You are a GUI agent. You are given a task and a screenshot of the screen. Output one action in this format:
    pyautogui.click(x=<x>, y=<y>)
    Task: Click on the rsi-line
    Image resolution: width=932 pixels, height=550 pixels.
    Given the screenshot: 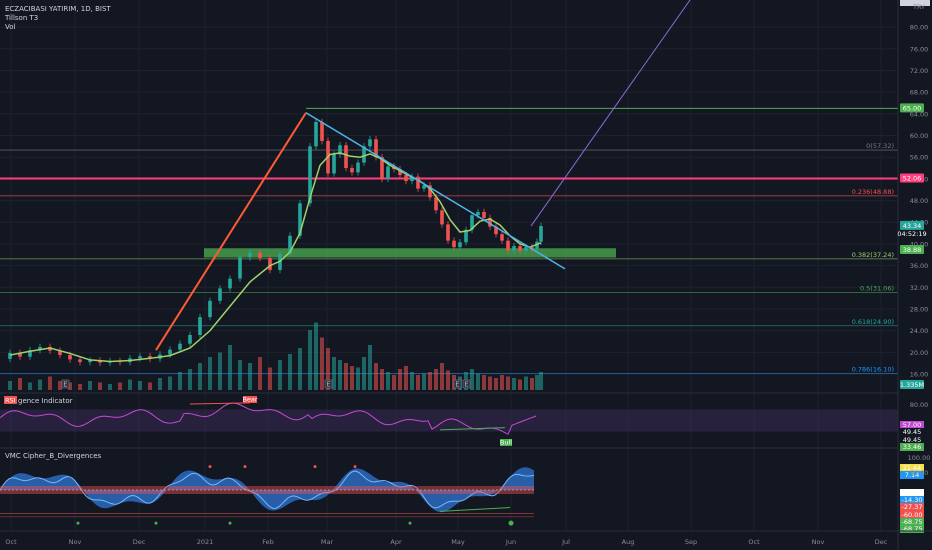 What is the action you would take?
    pyautogui.click(x=268, y=418)
    